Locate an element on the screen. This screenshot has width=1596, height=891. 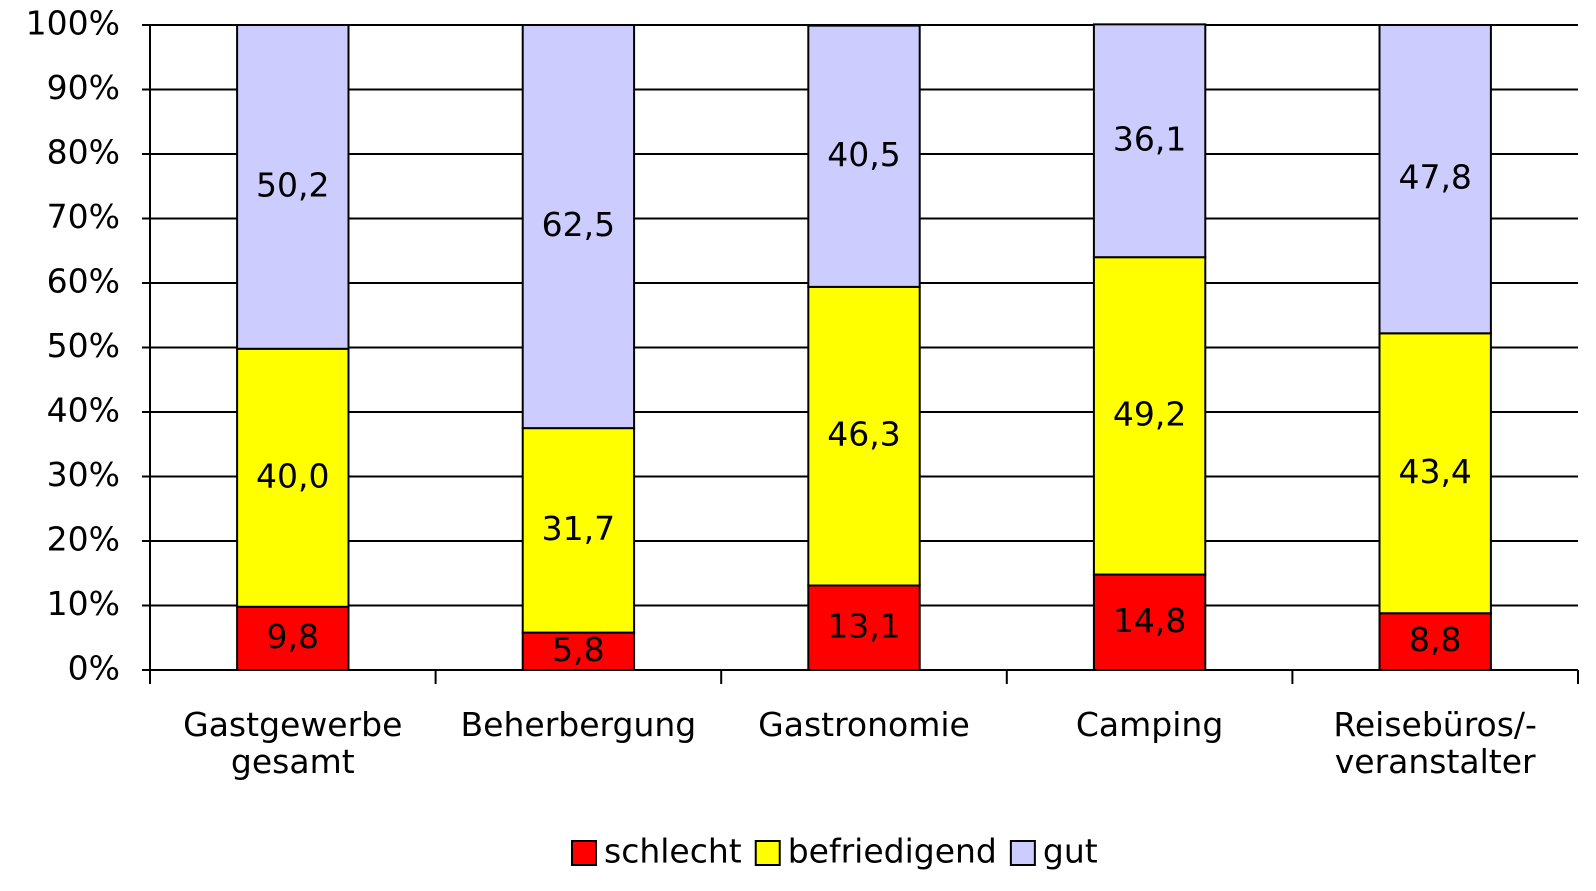
x-tick-label: Gastronomie is located at coordinates (864, 724).